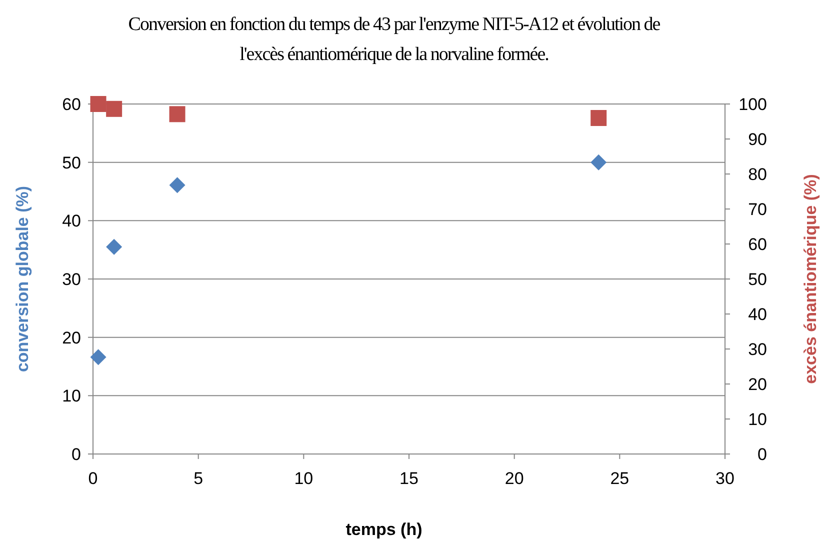  I want to click on y-tick-label: 50, so click(71, 162).